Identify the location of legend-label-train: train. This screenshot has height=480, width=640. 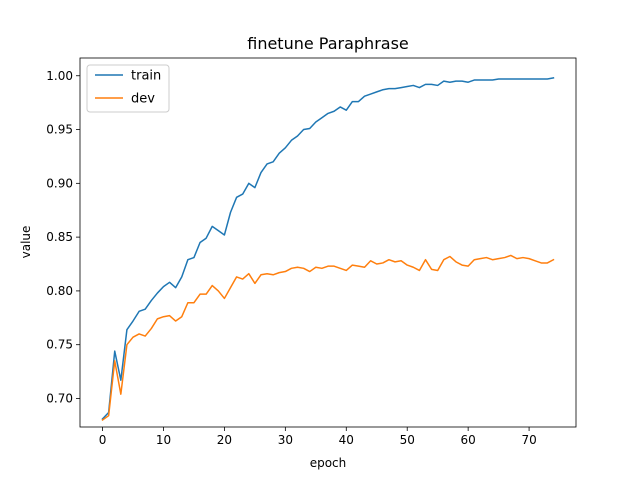
(146, 76).